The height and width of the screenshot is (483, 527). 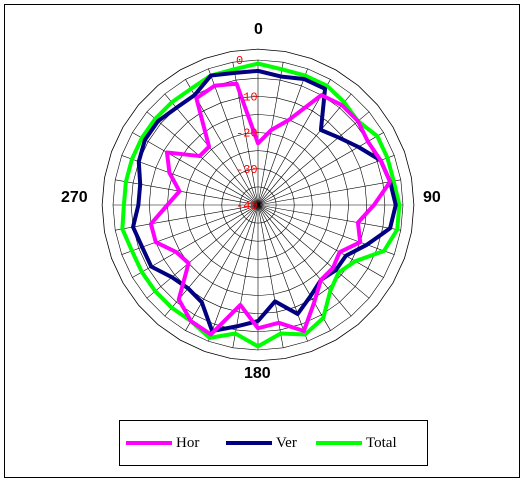 I want to click on legend-swatch-ver, so click(x=249, y=443).